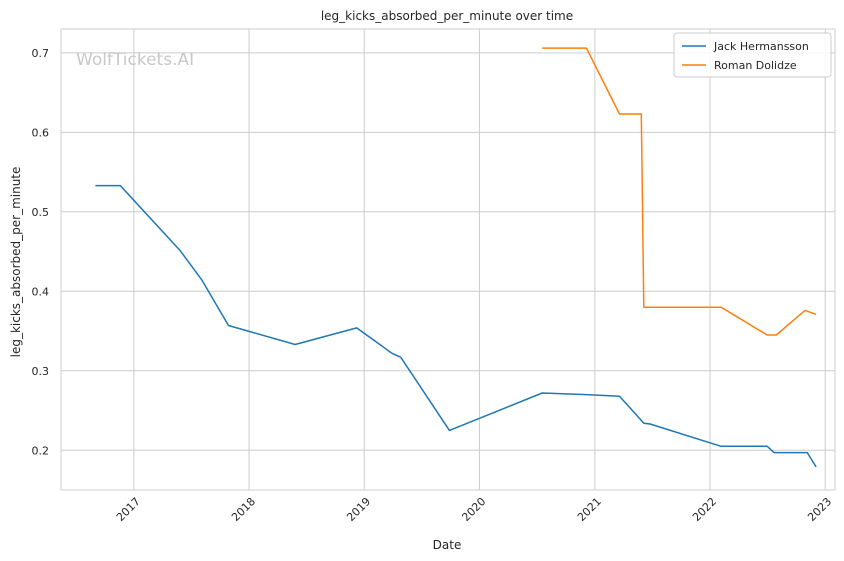 This screenshot has width=844, height=561. I want to click on x-axis-ticks: 2017 2018 2019 2020 2021 2022 2023, so click(474, 509).